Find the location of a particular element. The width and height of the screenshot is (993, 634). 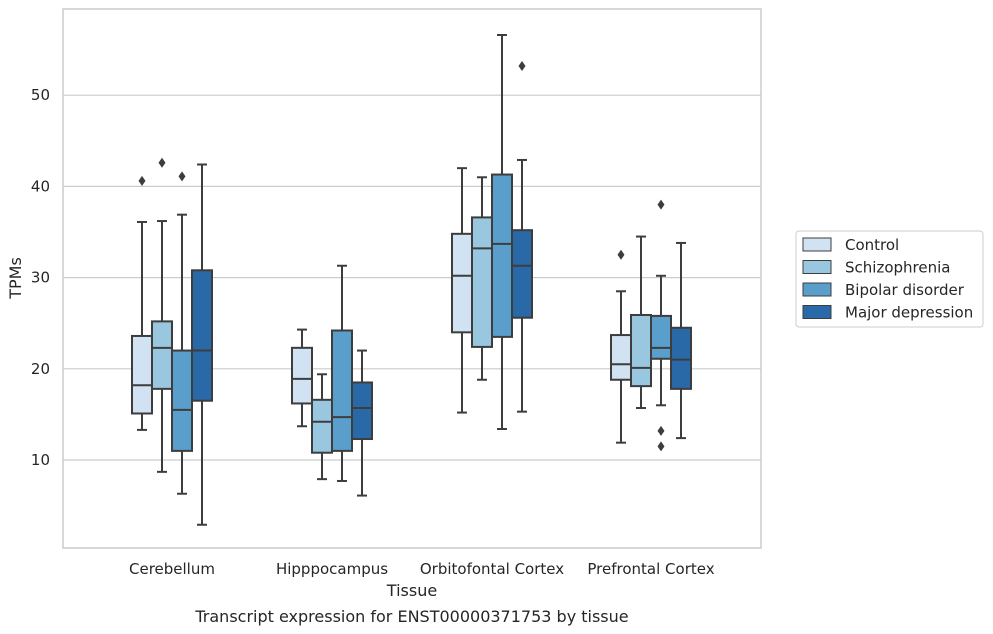

legend-label: Bipolar disorder is located at coordinates (905, 290).